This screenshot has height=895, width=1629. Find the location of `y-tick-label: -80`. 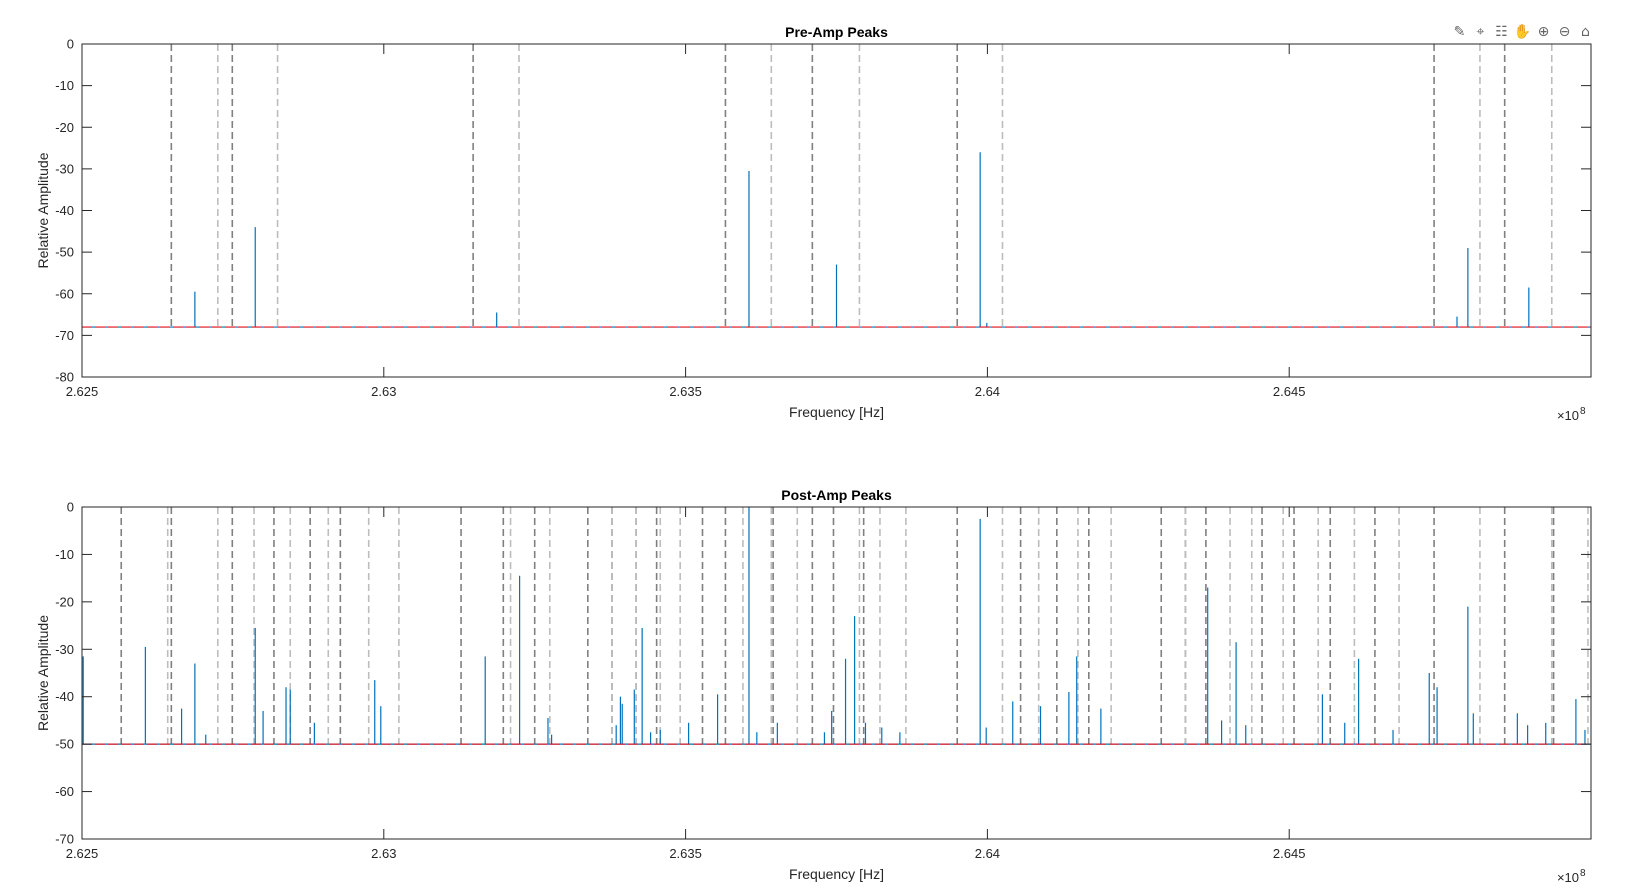

y-tick-label: -80 is located at coordinates (64, 377).